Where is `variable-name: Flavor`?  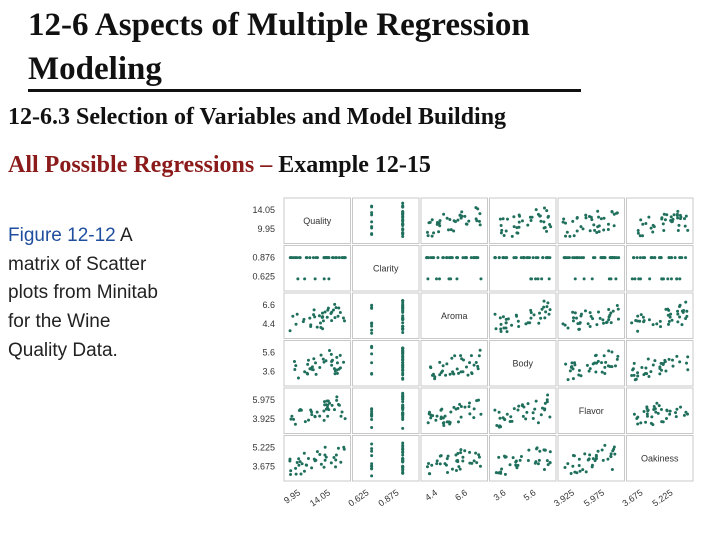
variable-name: Flavor is located at coordinates (591, 411).